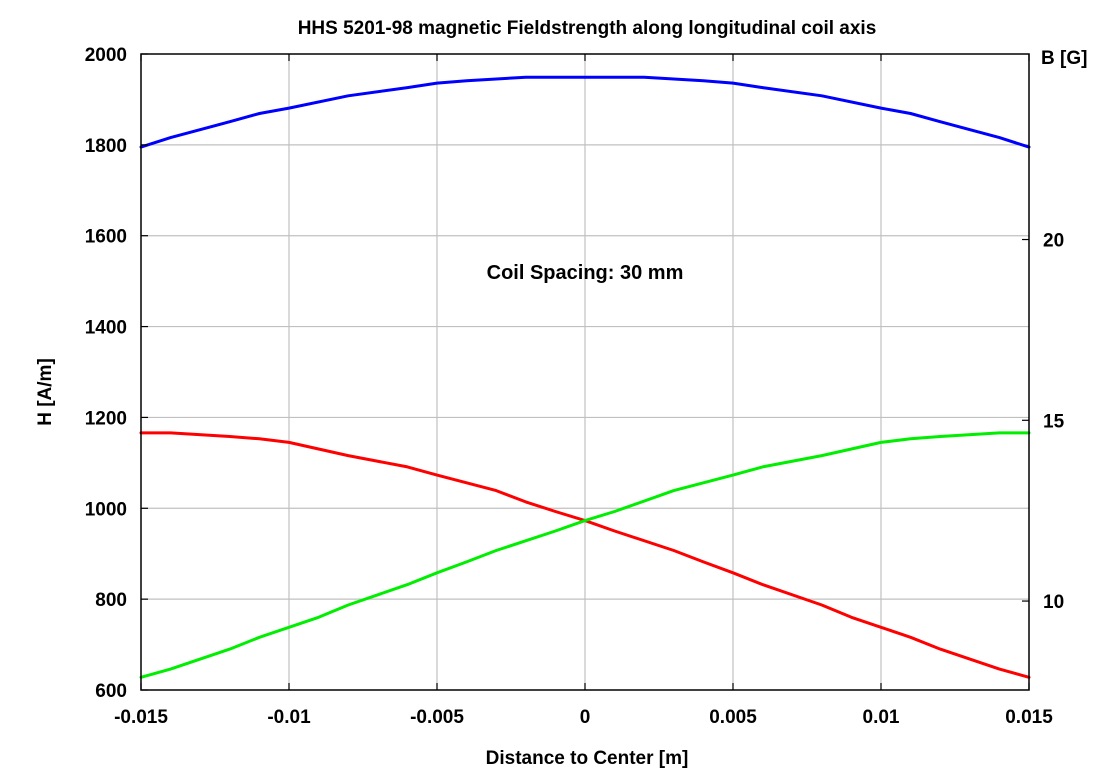 This screenshot has width=1109, height=770. I want to click on y-tick-label: 1200, so click(106, 418).